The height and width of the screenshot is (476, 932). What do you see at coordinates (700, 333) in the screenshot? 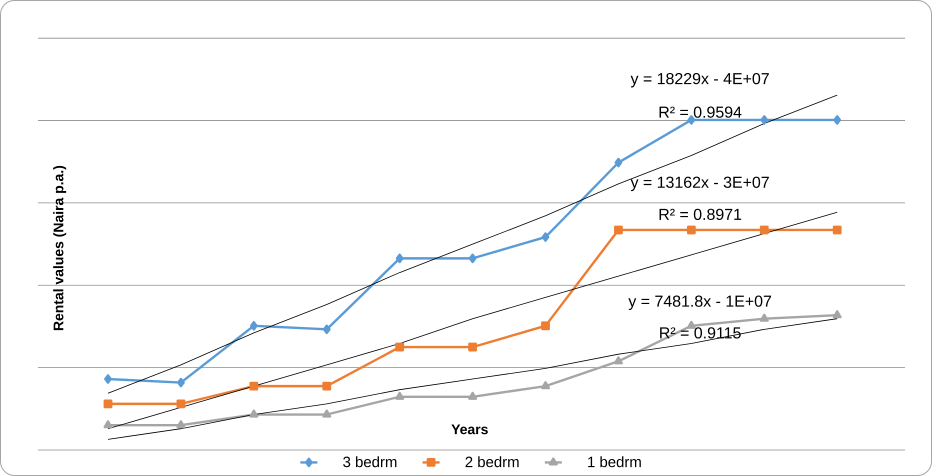
I see `annotation: R² = 0.9115` at bounding box center [700, 333].